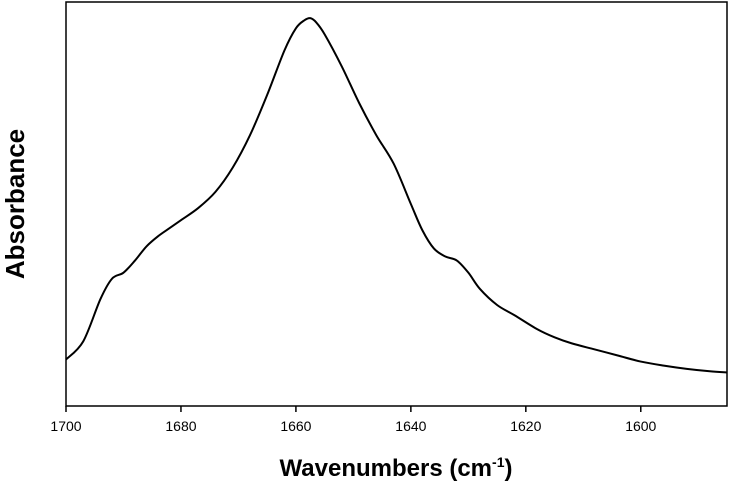 This screenshot has width=729, height=483. What do you see at coordinates (410, 426) in the screenshot?
I see `x-tick-label: 1640` at bounding box center [410, 426].